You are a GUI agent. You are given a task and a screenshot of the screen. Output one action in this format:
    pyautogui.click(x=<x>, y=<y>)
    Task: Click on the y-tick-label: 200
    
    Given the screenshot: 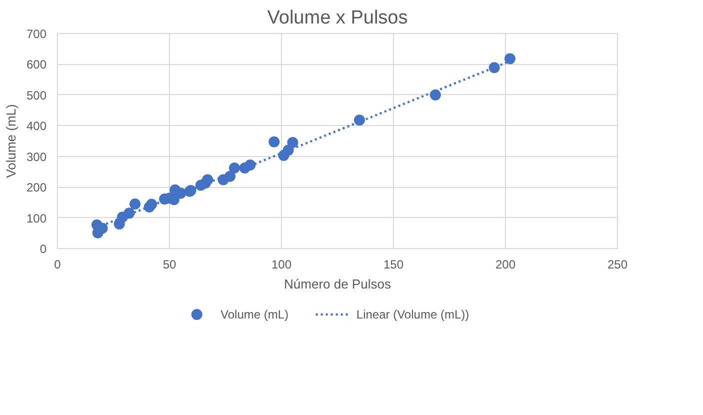 What is the action you would take?
    pyautogui.click(x=36, y=187)
    